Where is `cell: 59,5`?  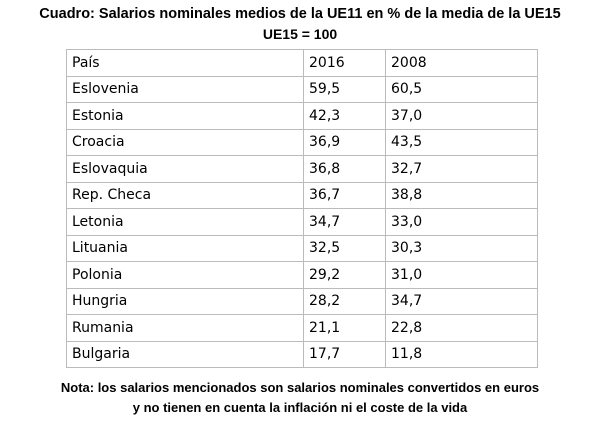
cell: 59,5 is located at coordinates (344, 89).